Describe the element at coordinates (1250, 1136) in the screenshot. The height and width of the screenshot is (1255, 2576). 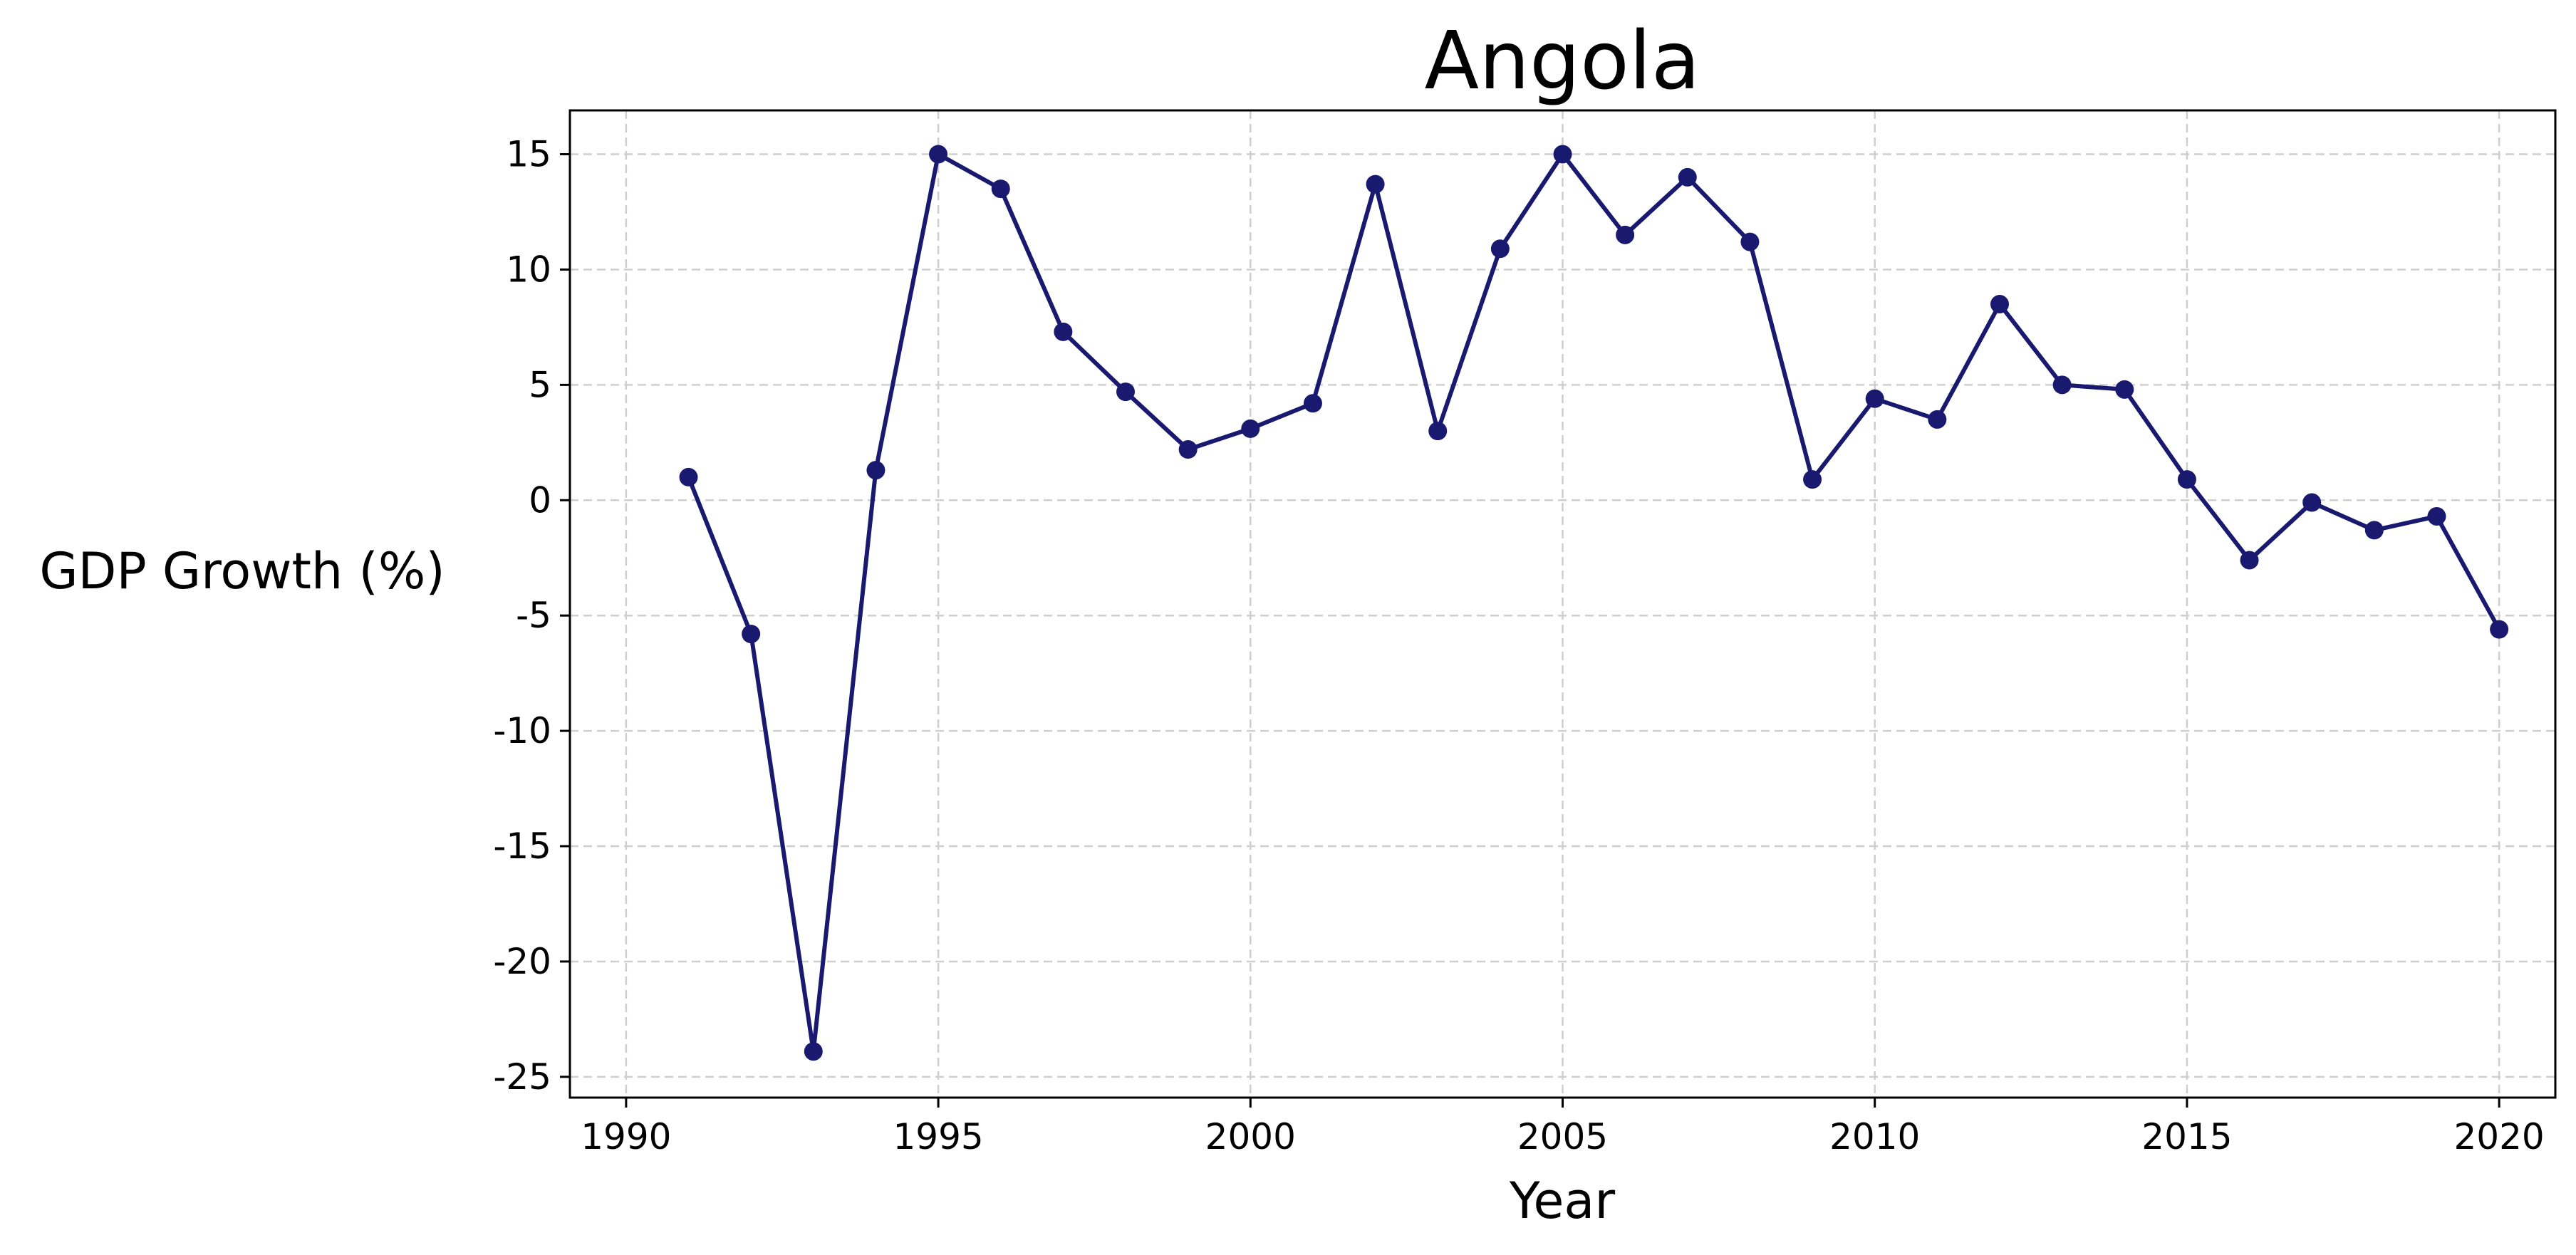
I see `x-tick-label: 2000` at that location.